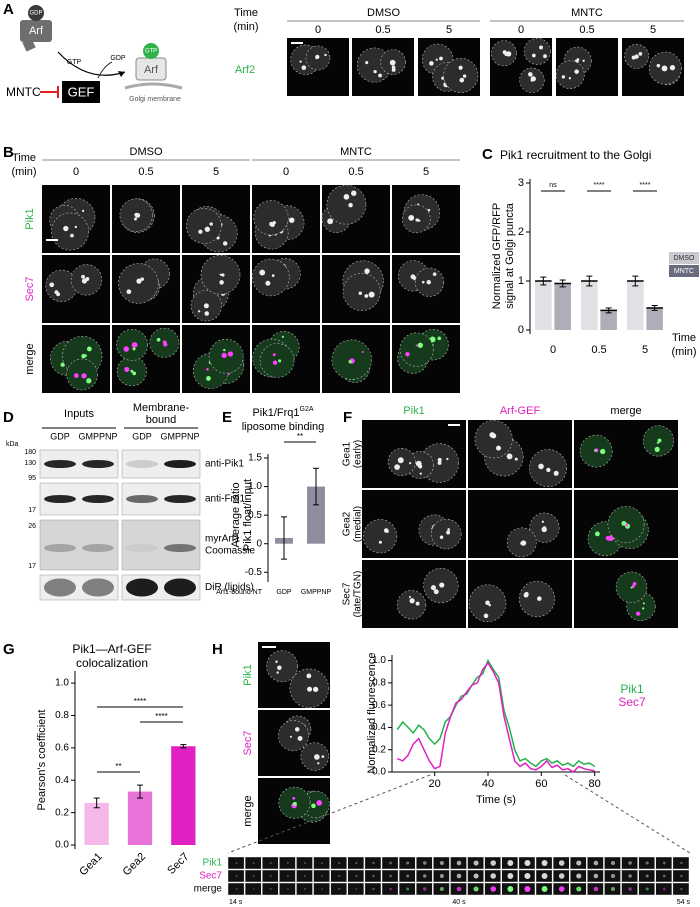 The width and height of the screenshot is (700, 907). Describe the element at coordinates (178, 864) in the screenshot. I see `x-tick-label: Sec7` at that location.